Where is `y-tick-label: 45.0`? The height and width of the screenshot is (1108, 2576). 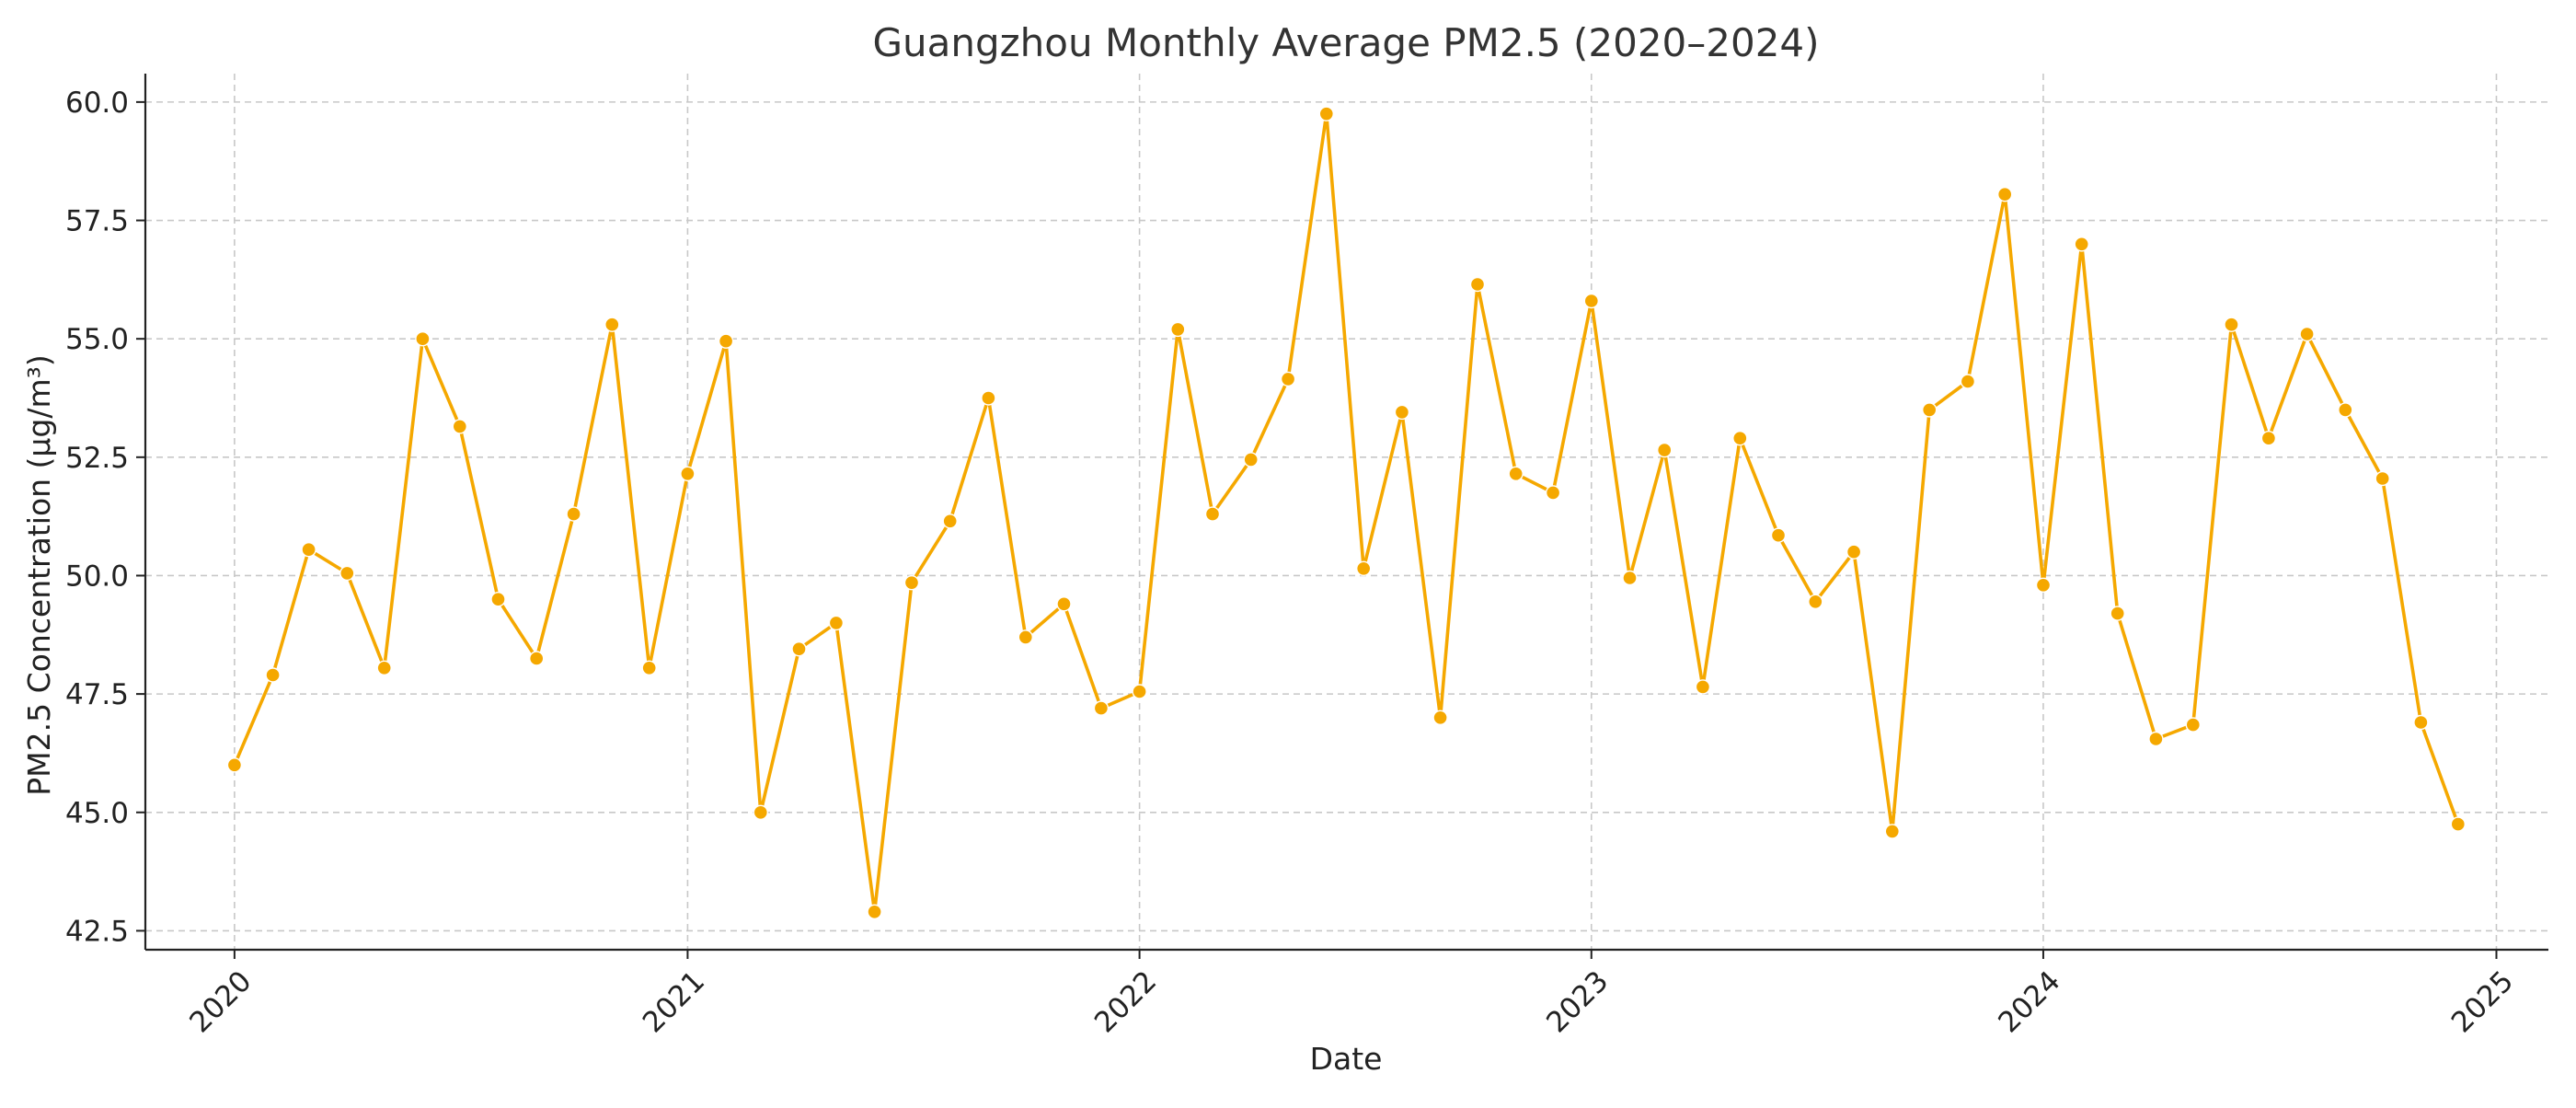
y-tick-label: 45.0 is located at coordinates (97, 813).